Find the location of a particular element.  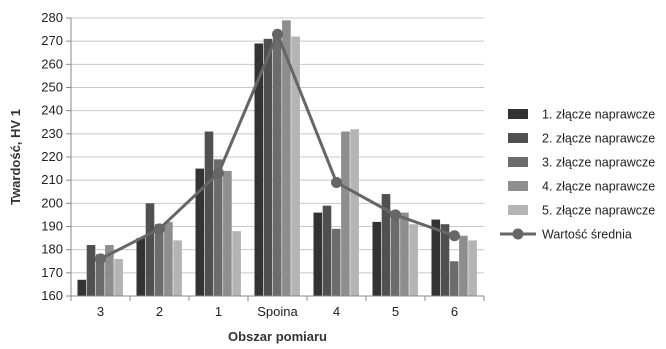

legend-label: 4. złącze naprawcze is located at coordinates (598, 187).